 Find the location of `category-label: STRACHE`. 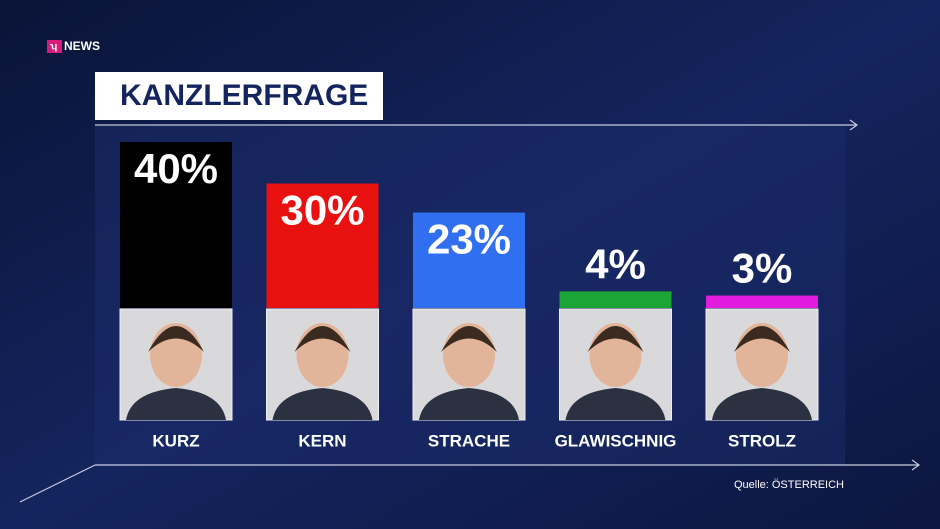

category-label: STRACHE is located at coordinates (469, 440).